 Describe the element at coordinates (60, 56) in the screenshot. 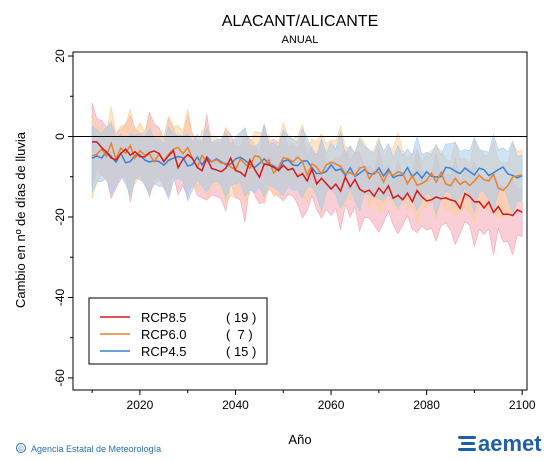

I see `y-tick-label: 20` at that location.